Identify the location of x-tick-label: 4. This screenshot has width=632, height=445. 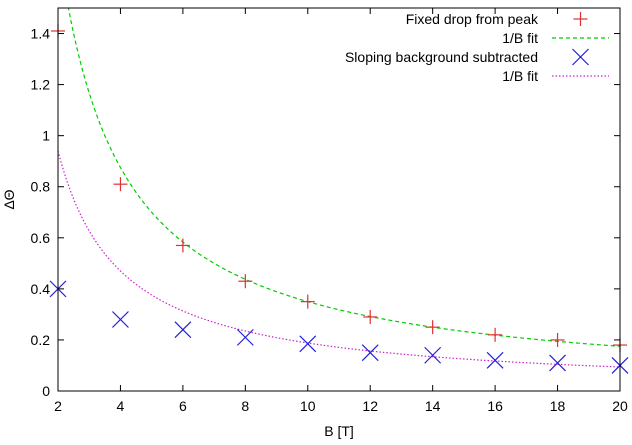
(121, 406).